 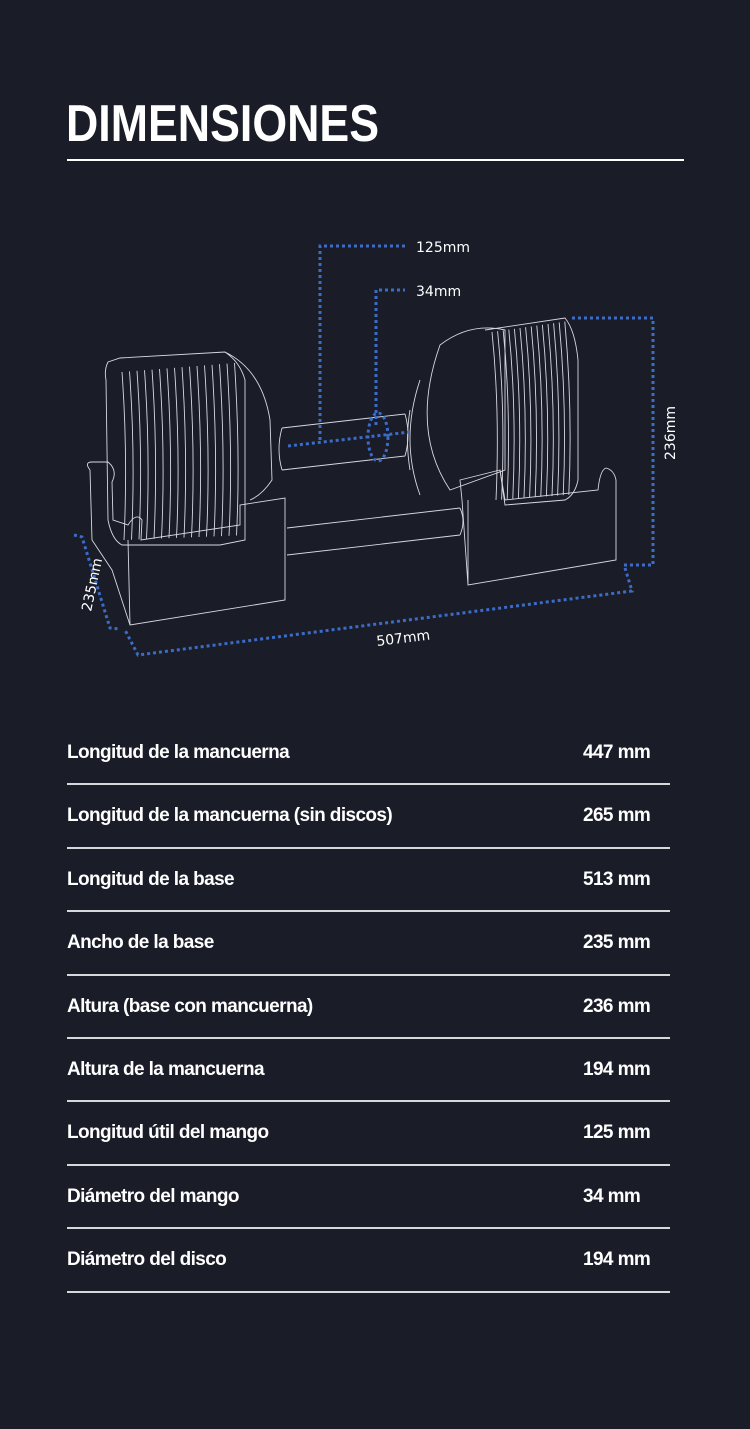 What do you see at coordinates (178, 752) in the screenshot?
I see `spec-label: Longitud de la mancuerna` at bounding box center [178, 752].